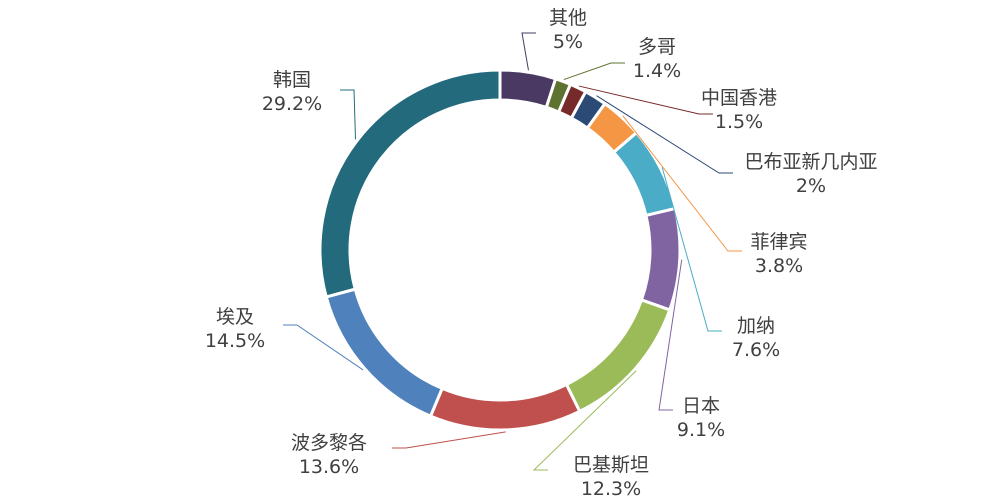  I want to click on category-label-6: 加纳, so click(756, 326).